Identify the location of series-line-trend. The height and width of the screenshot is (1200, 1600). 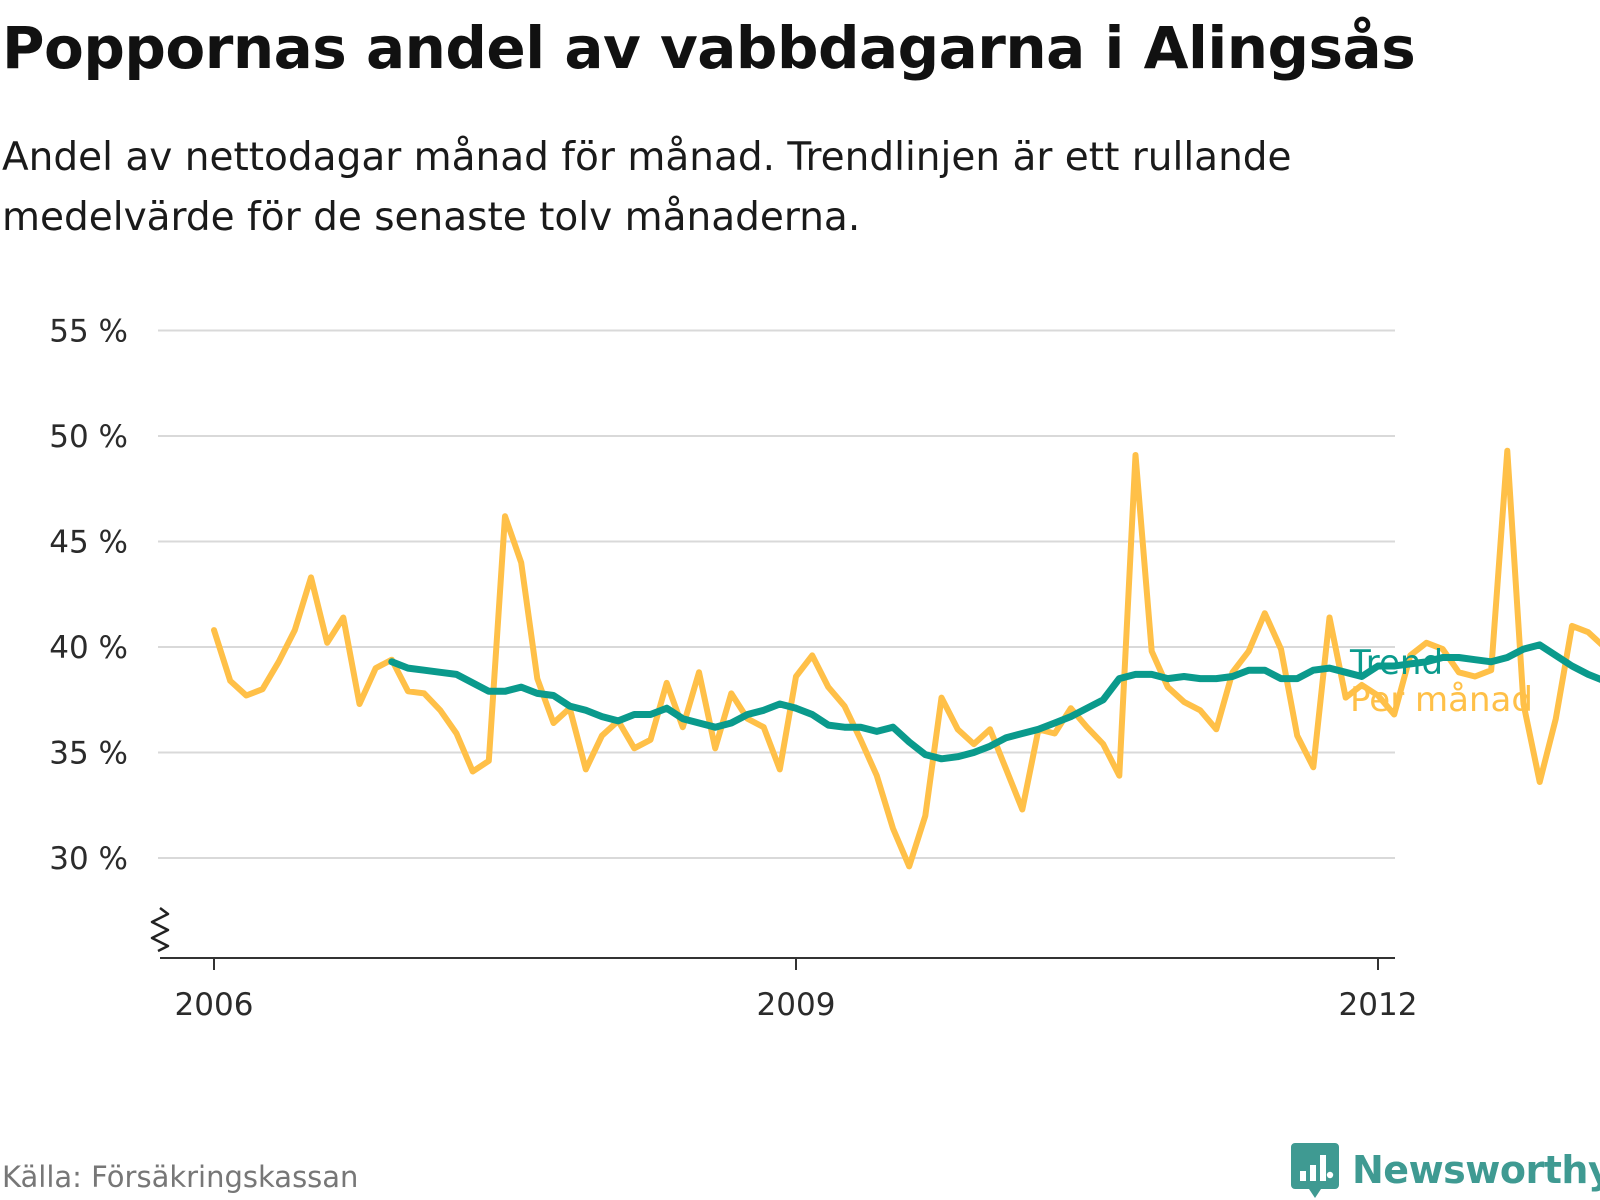
(994, 702).